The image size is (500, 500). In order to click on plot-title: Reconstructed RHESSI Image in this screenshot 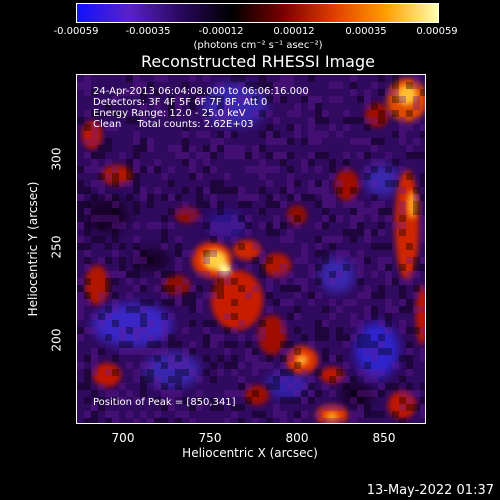, I will do `click(258, 61)`.